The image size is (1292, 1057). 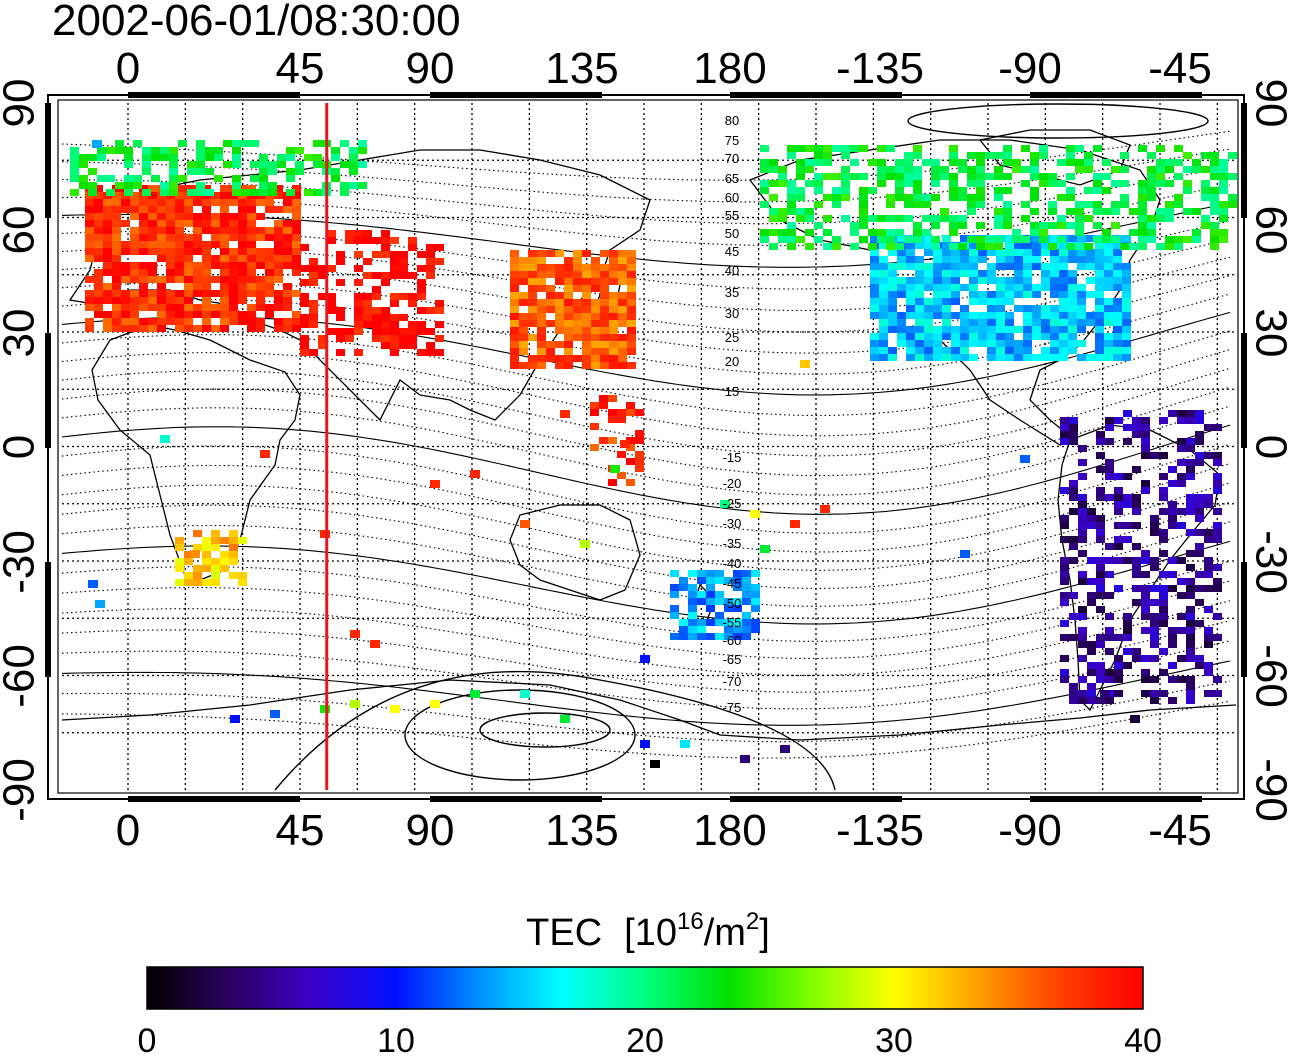 I want to click on contour-value-label: 60, so click(x=732, y=197).